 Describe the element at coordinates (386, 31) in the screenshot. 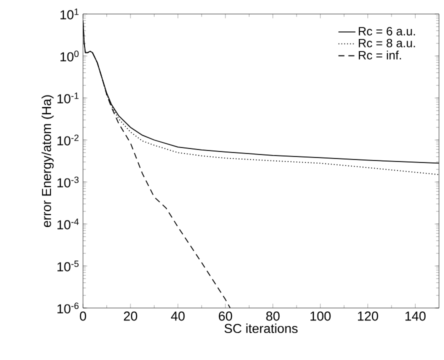

I see `legend-label: Rc = 6 a.u.` at that location.